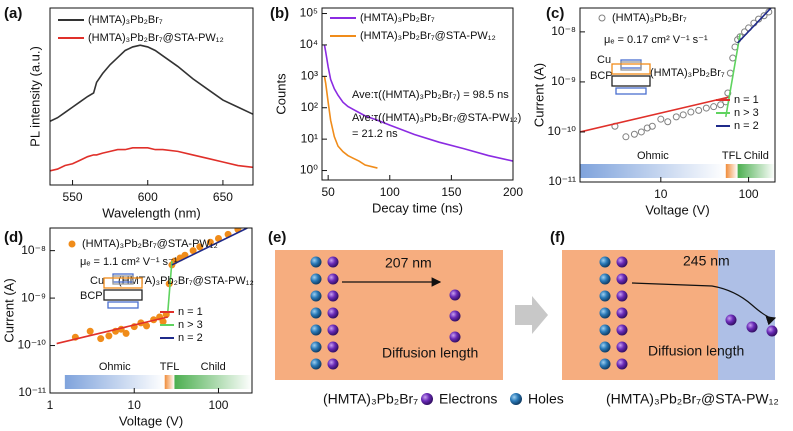 The image size is (793, 431). I want to click on annotation: BCP, so click(601, 76).